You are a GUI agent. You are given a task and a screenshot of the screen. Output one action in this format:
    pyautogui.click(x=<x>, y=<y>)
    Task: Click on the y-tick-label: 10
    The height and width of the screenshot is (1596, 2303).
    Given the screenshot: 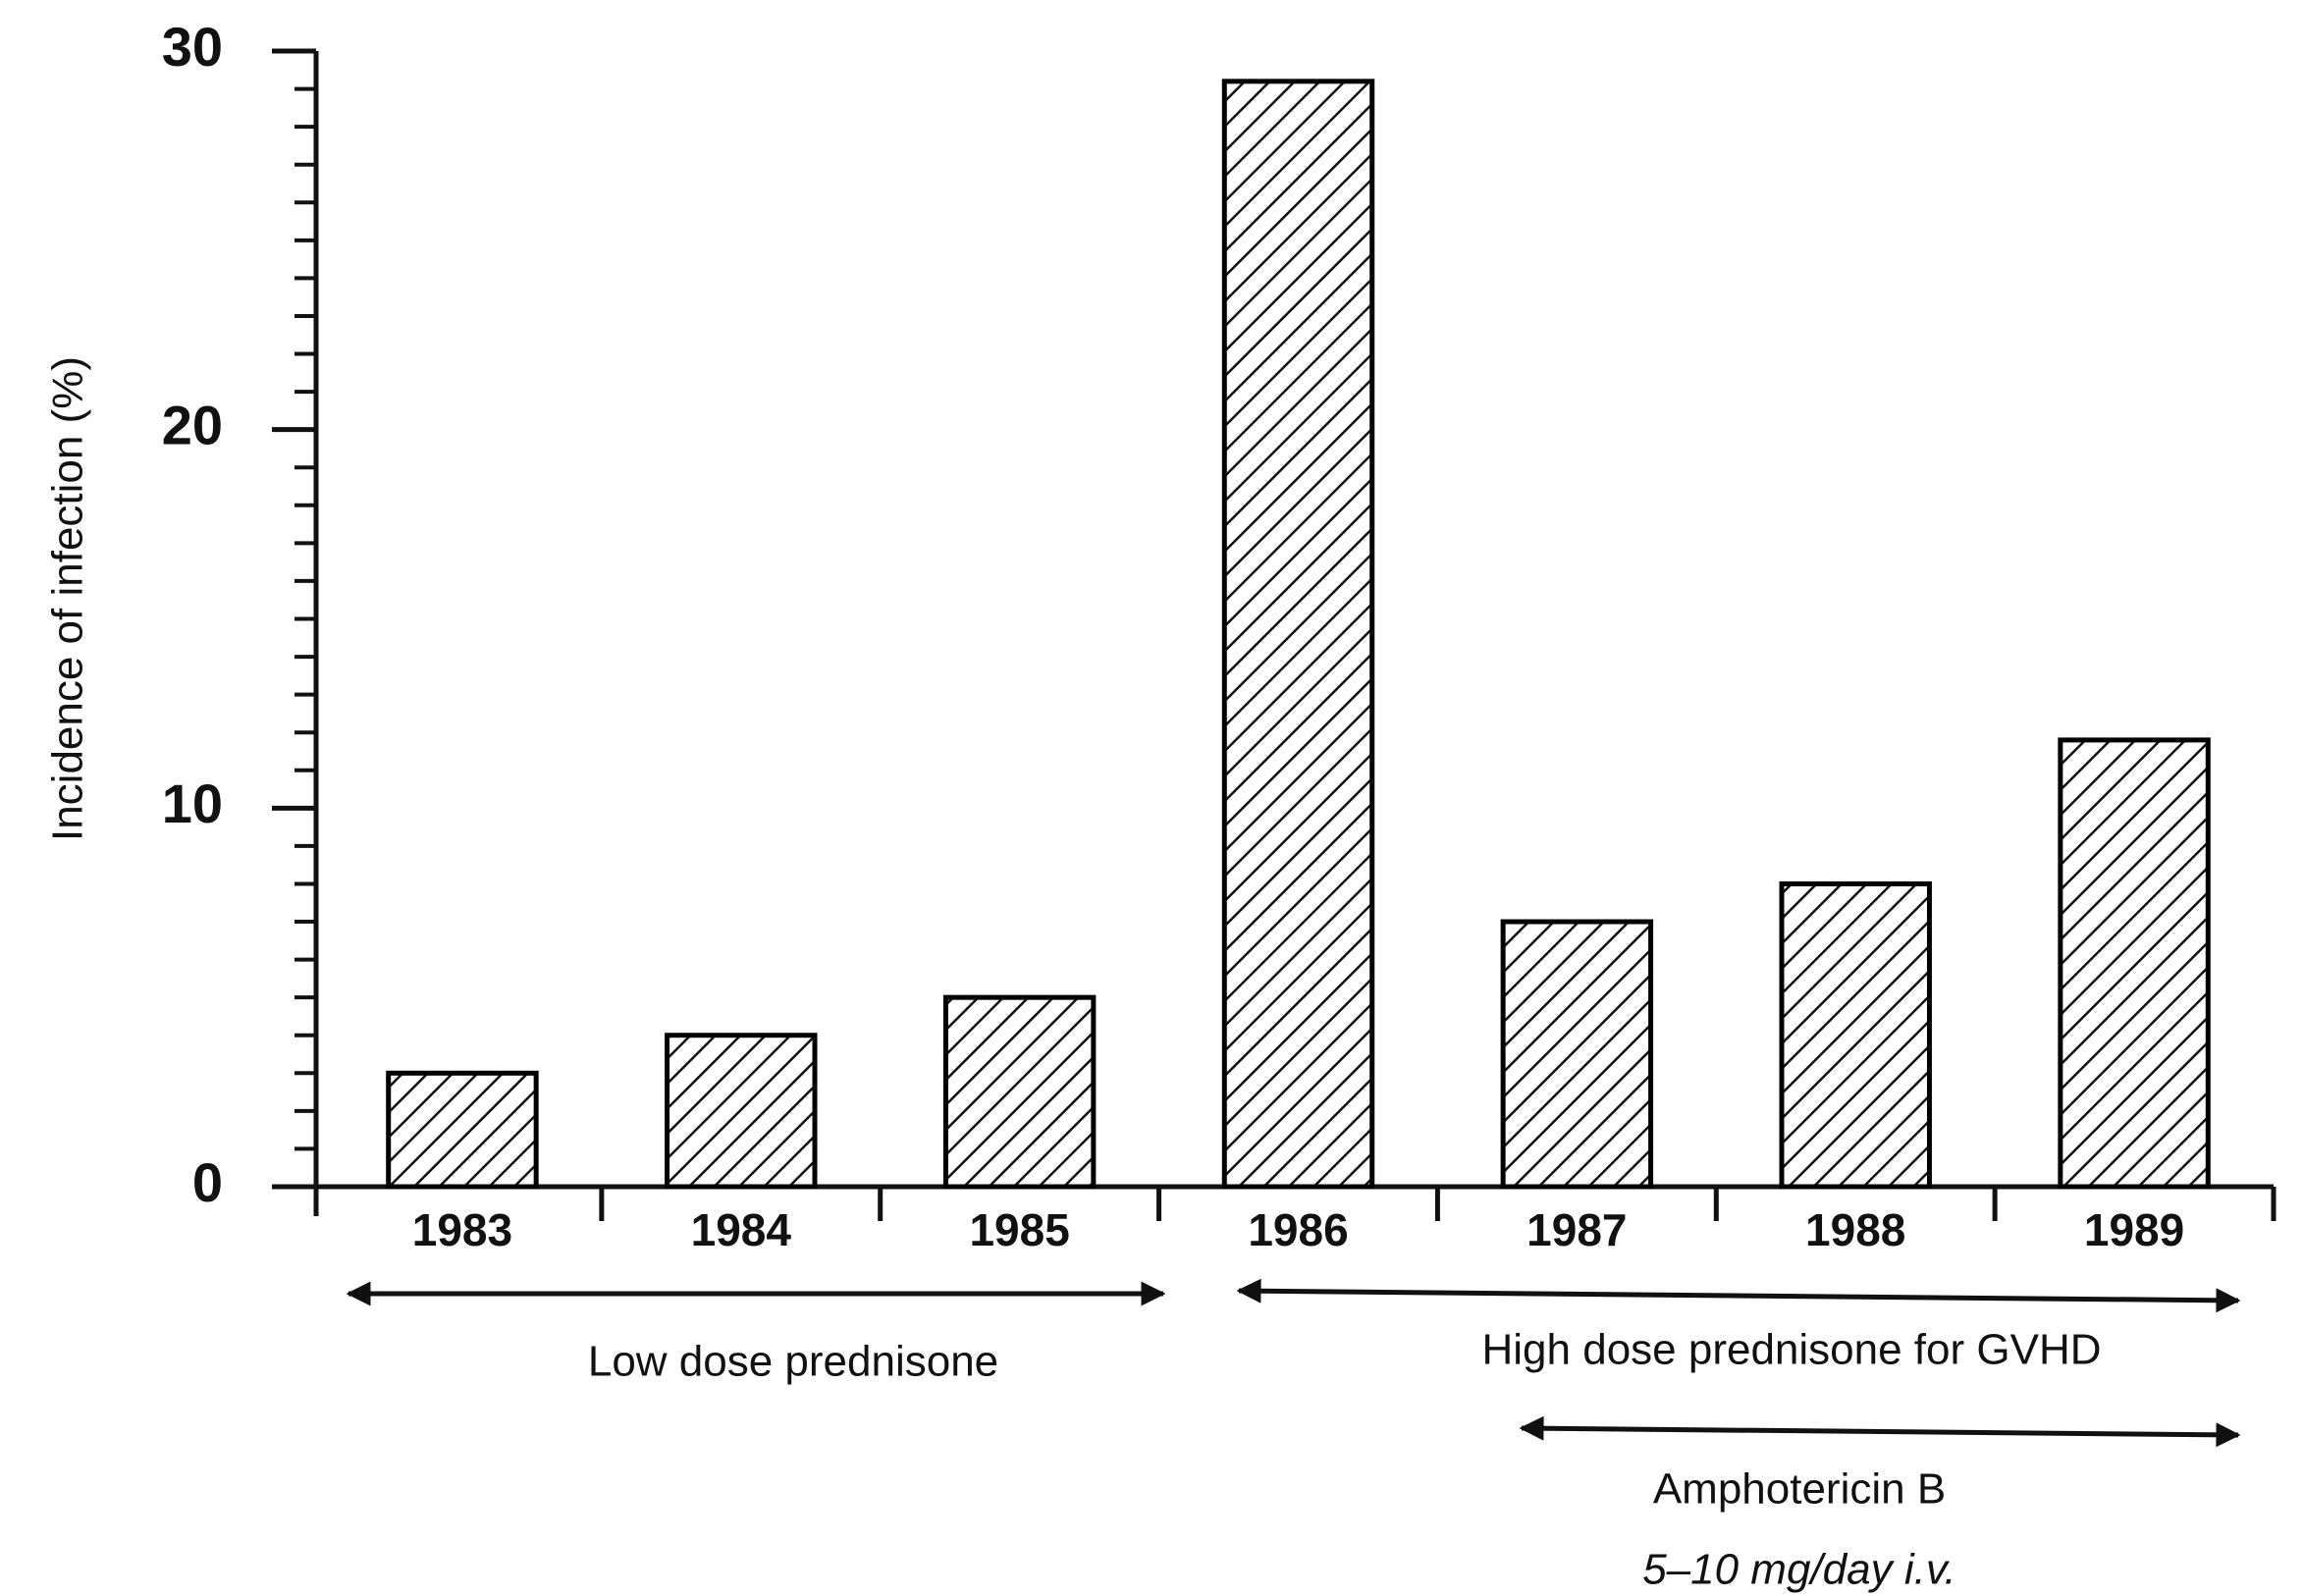 What is the action you would take?
    pyautogui.click(x=193, y=803)
    